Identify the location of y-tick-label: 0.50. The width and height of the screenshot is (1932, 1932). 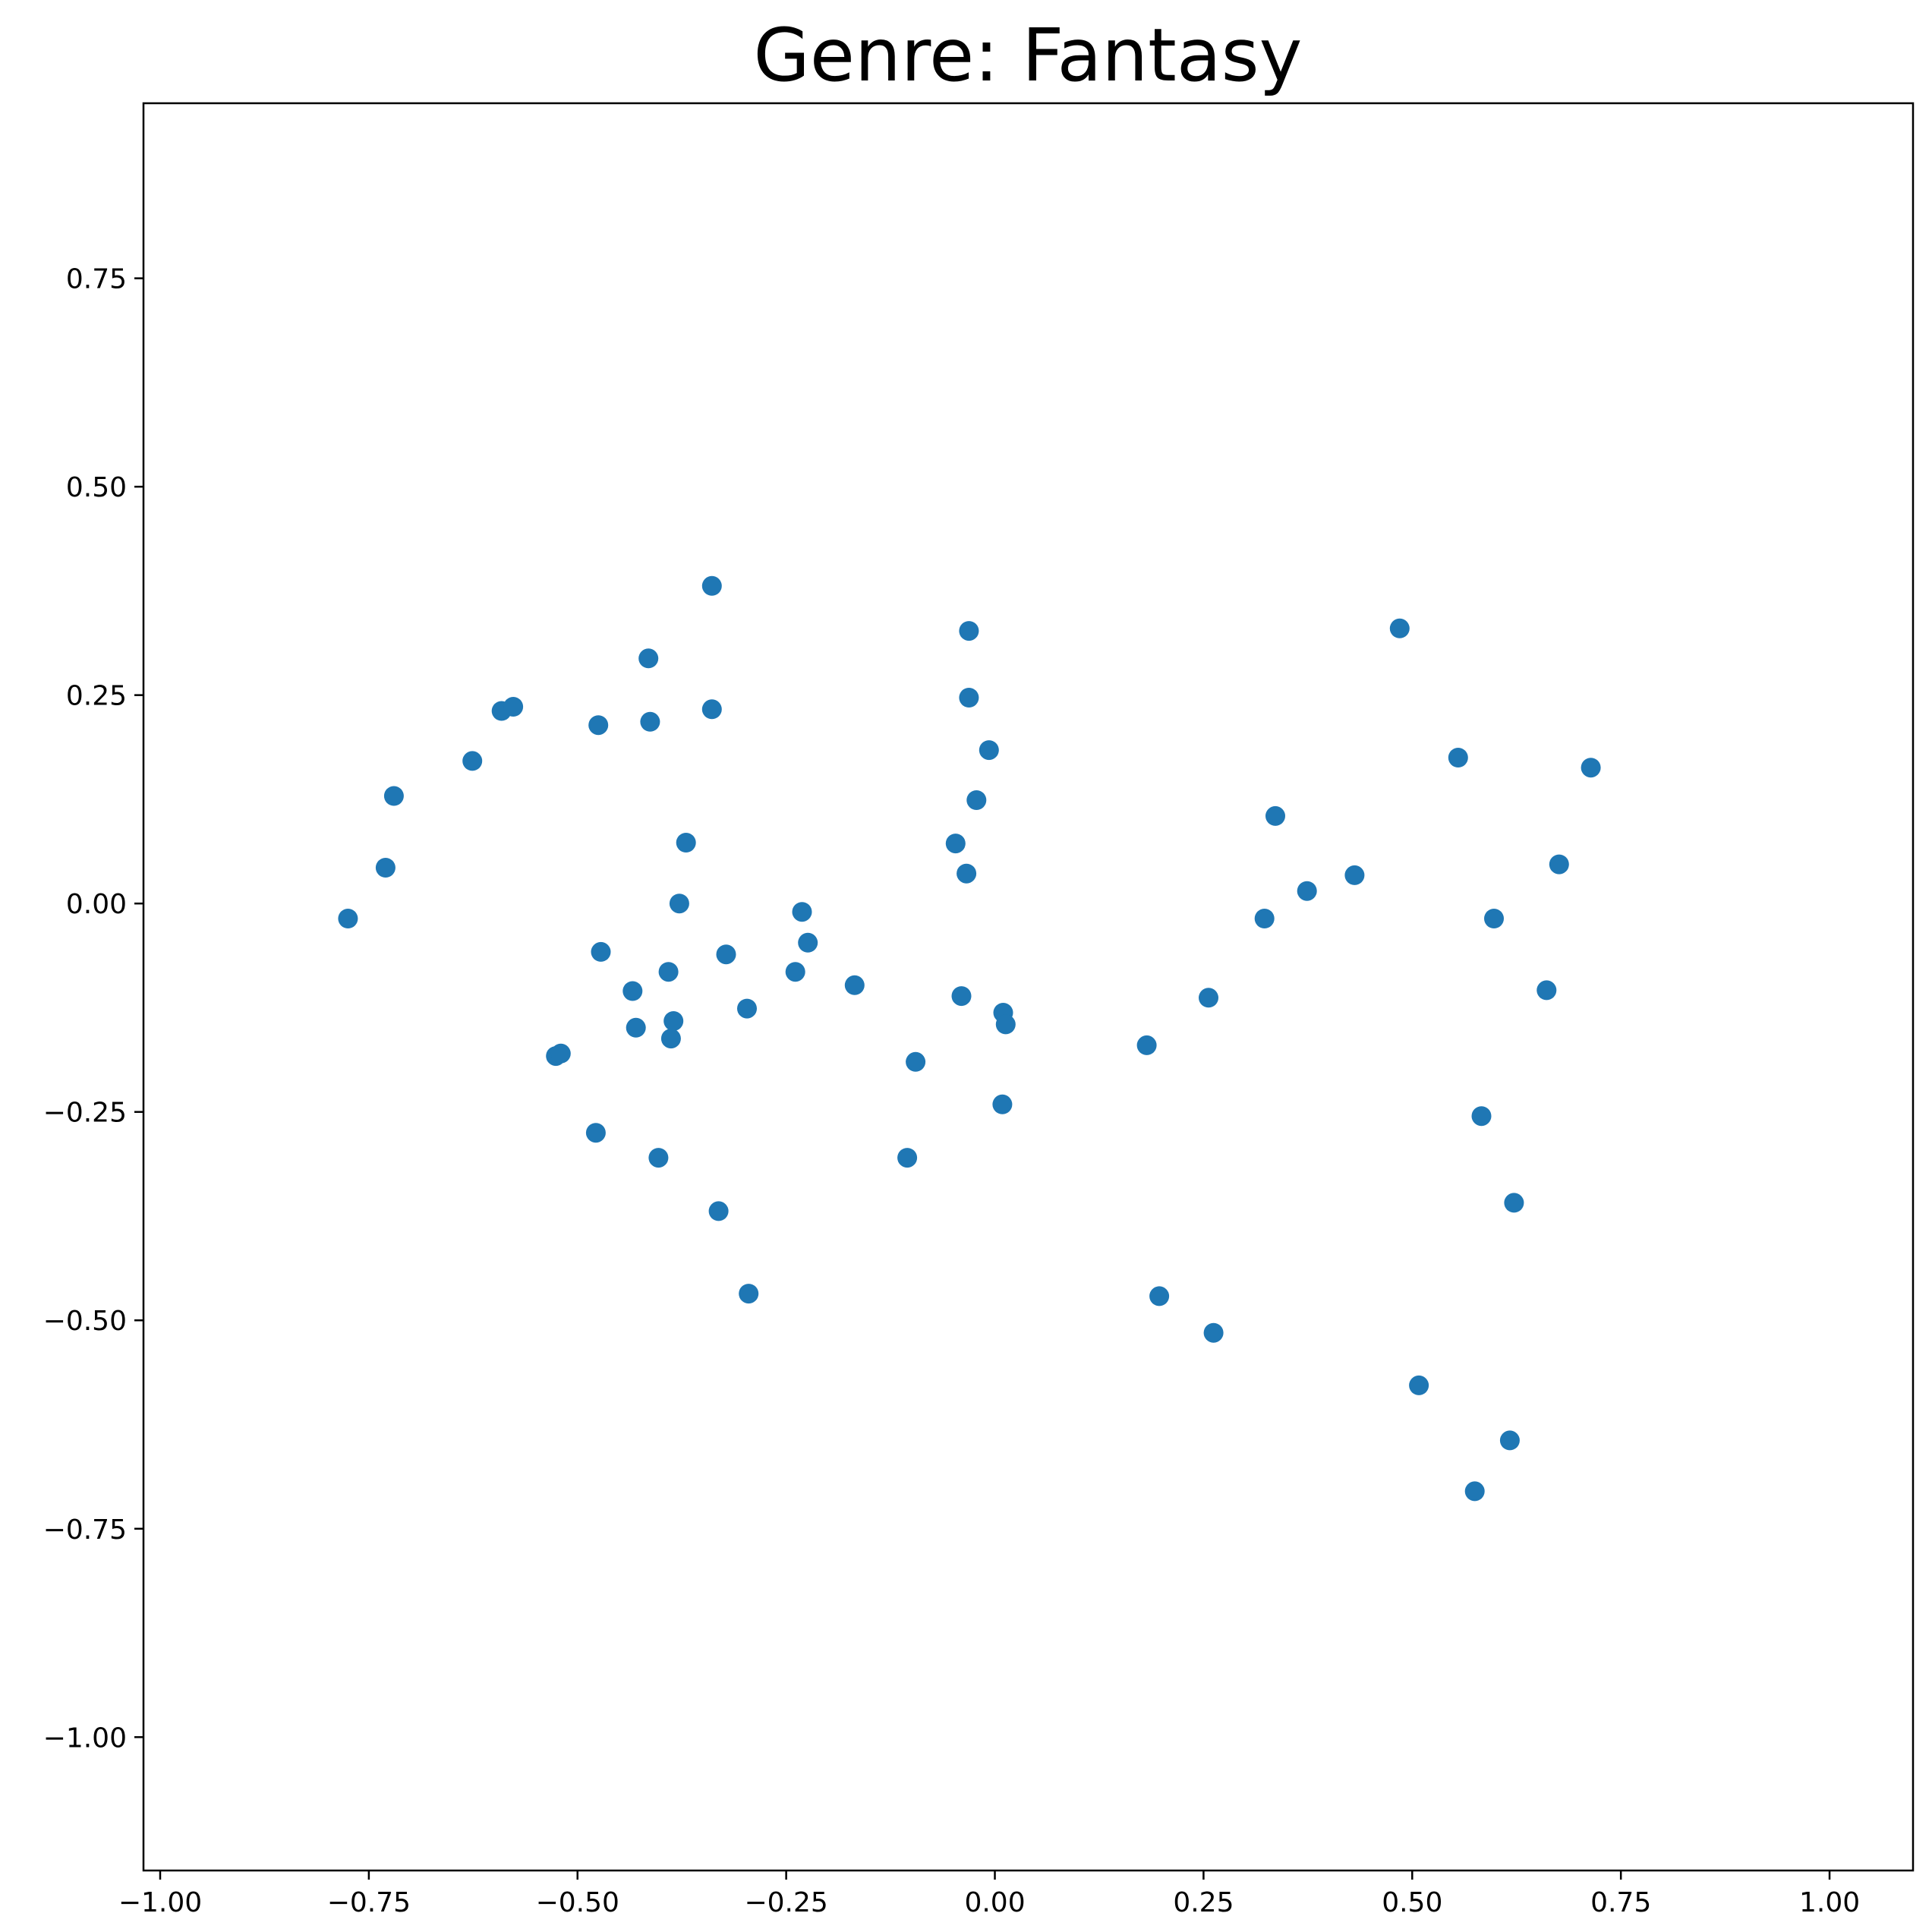
(97, 488).